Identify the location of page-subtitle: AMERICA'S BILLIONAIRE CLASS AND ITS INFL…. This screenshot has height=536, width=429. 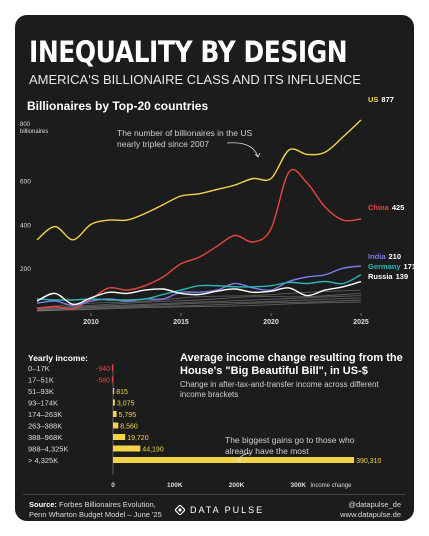
(195, 79).